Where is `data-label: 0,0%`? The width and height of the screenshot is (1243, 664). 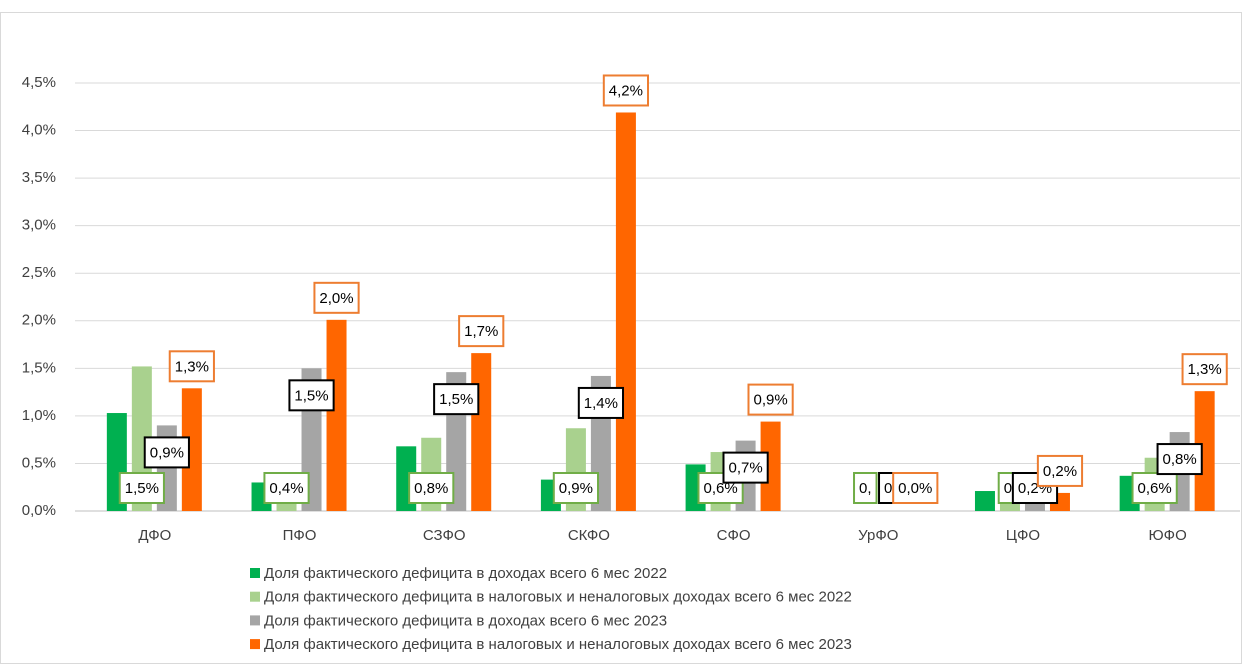 data-label: 0,0% is located at coordinates (915, 488).